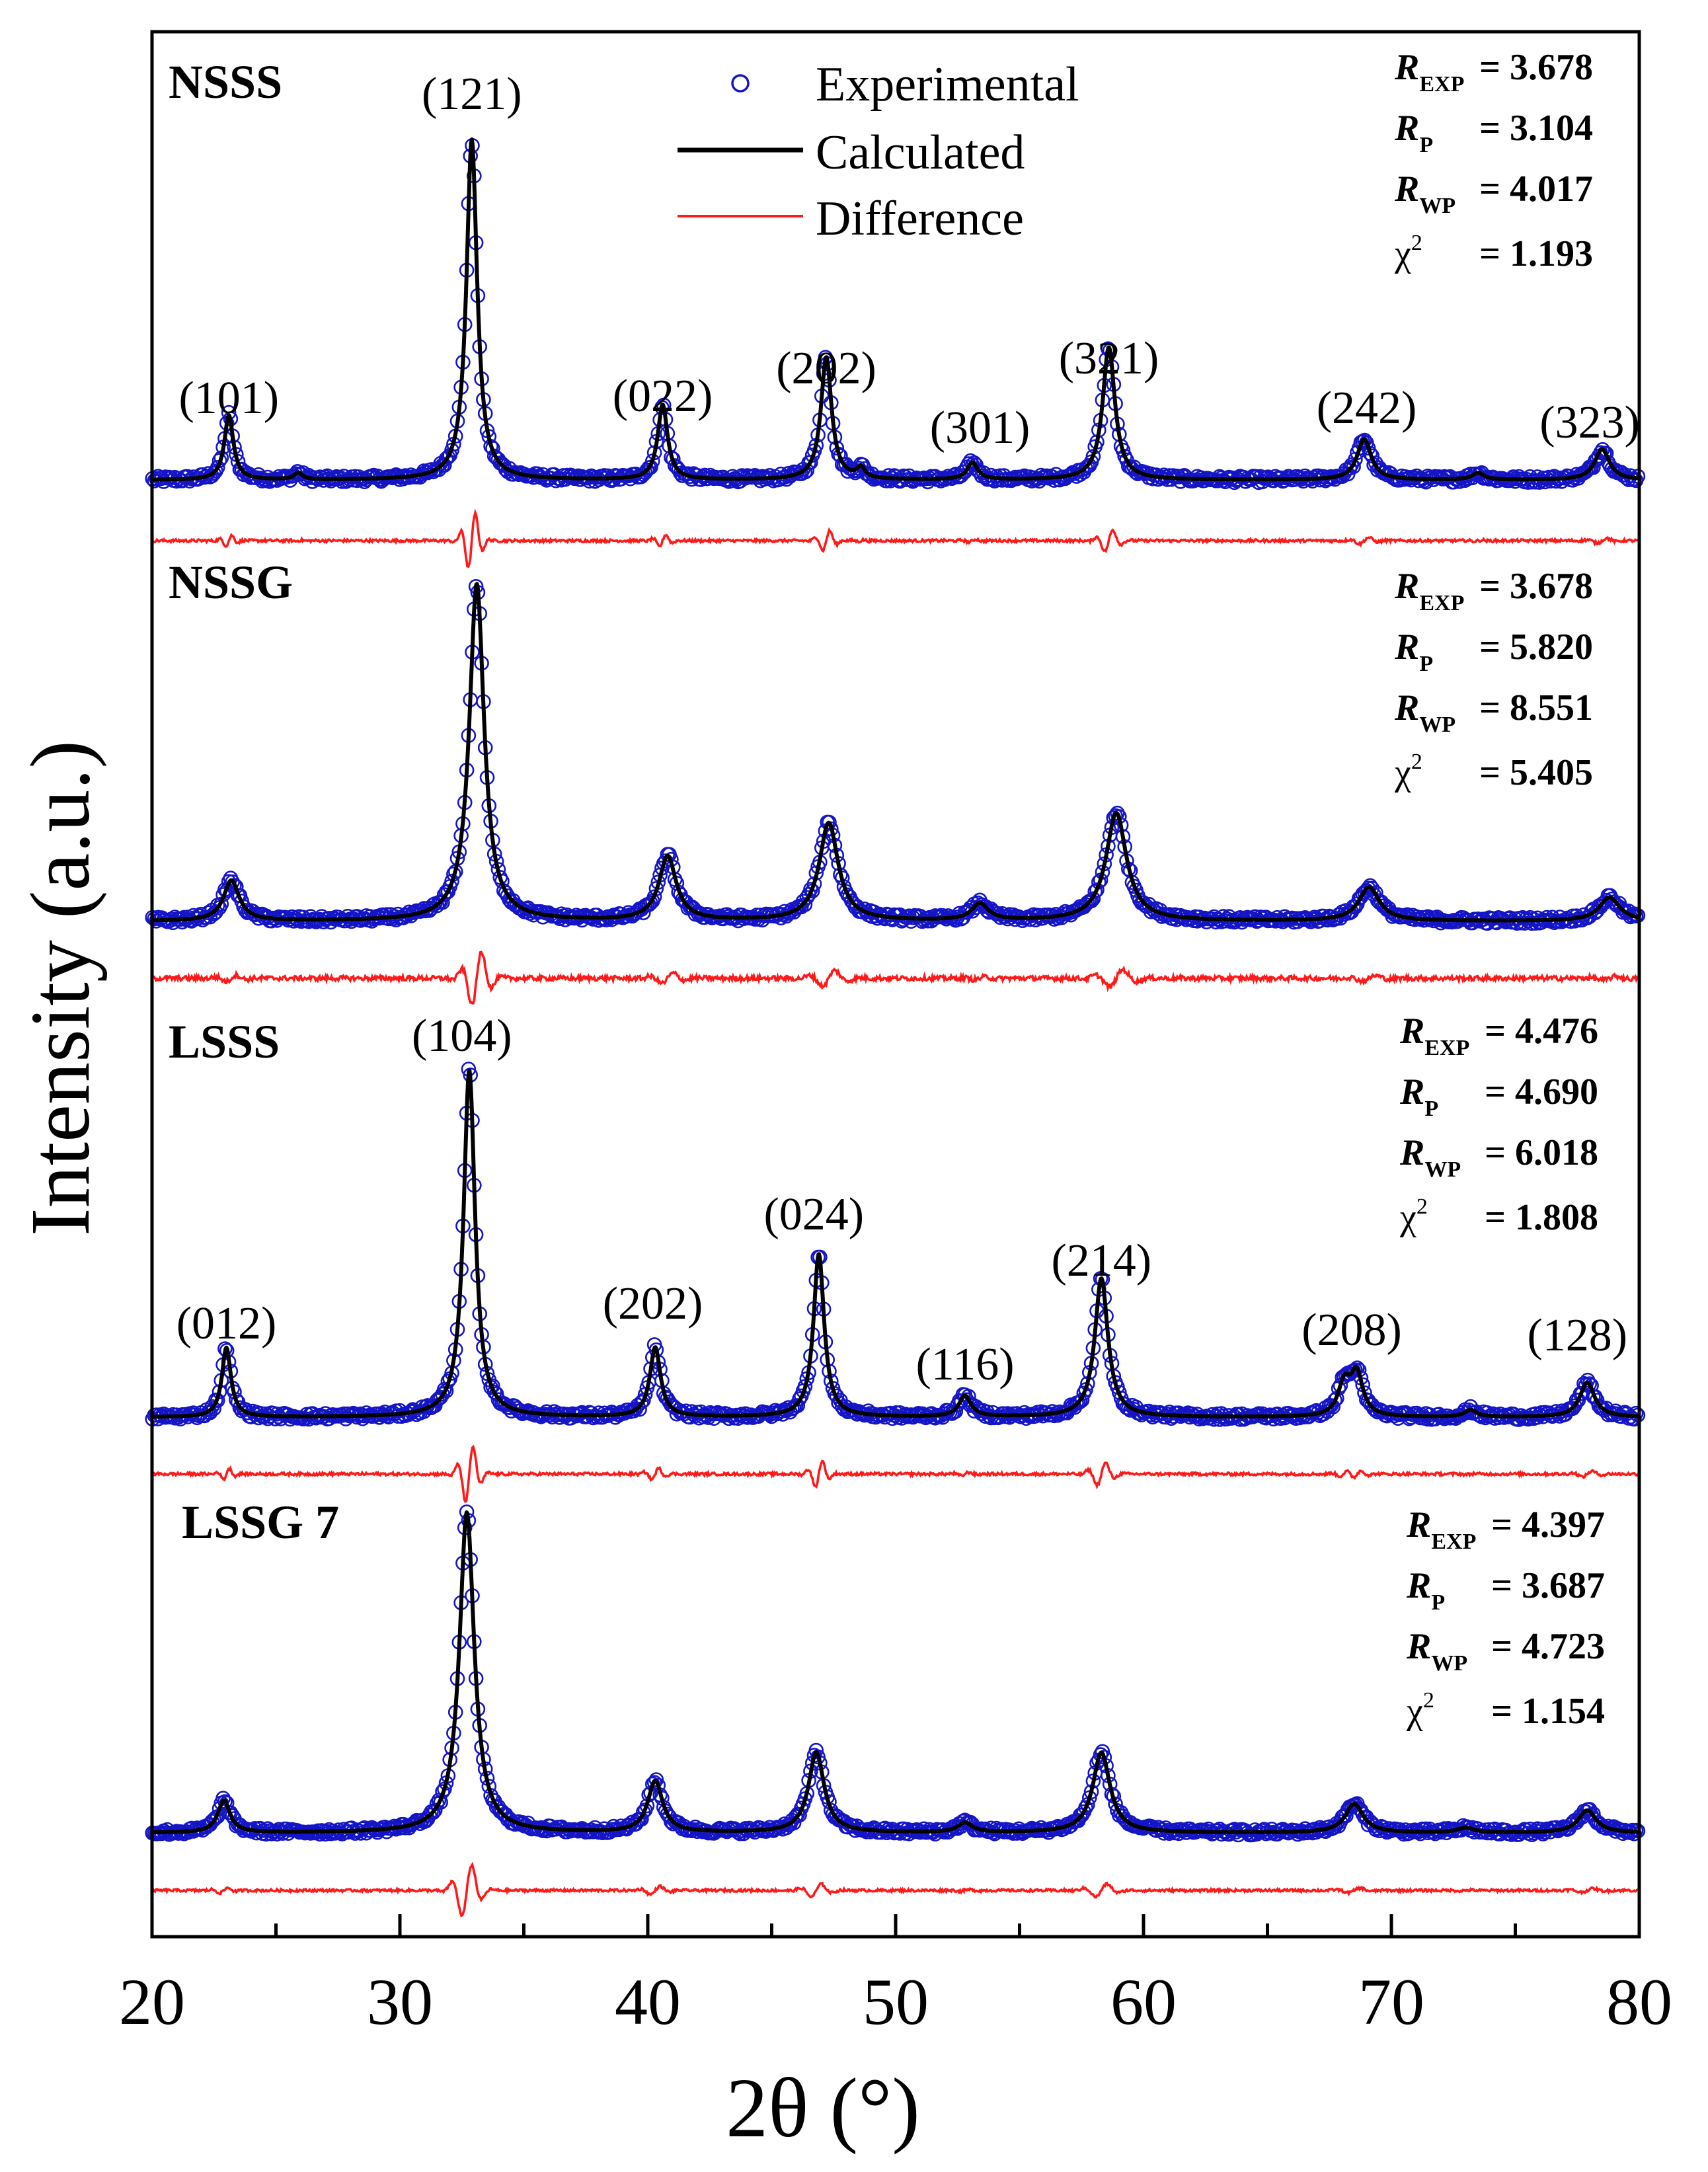  Describe the element at coordinates (1391, 2001) in the screenshot. I see `x-tick-label: 70` at that location.